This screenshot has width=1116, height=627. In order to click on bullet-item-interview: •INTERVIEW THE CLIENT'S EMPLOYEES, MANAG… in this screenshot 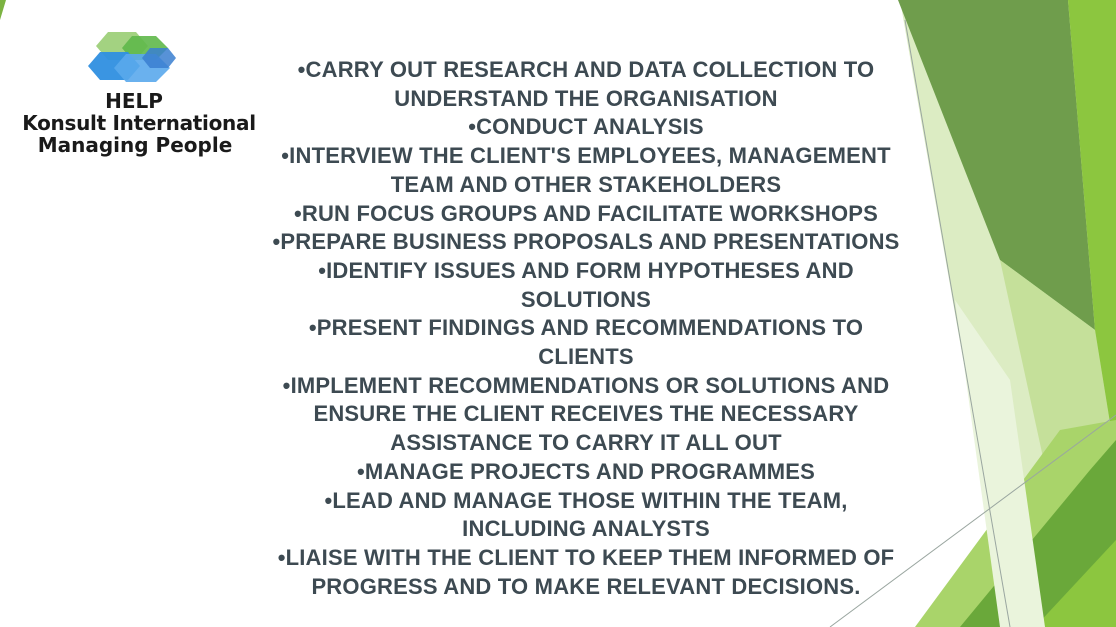, I will do `click(586, 170)`.